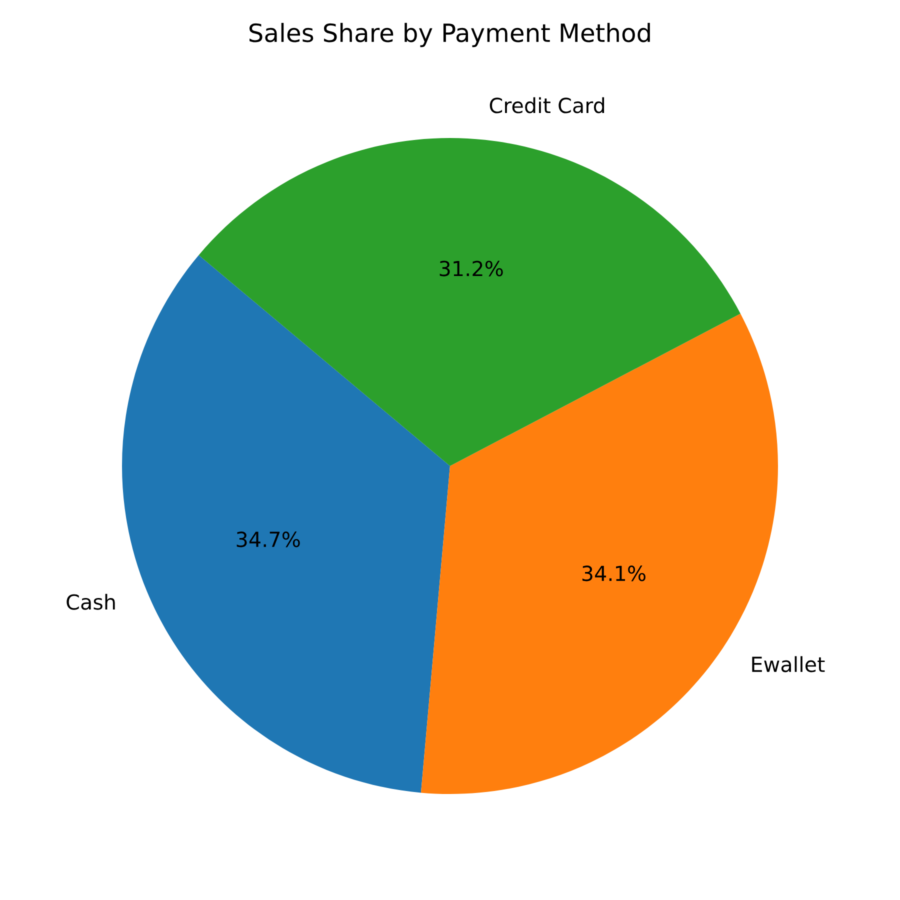 This screenshot has width=900, height=900. Describe the element at coordinates (547, 105) in the screenshot. I see `slice-label: Credit Card` at that location.